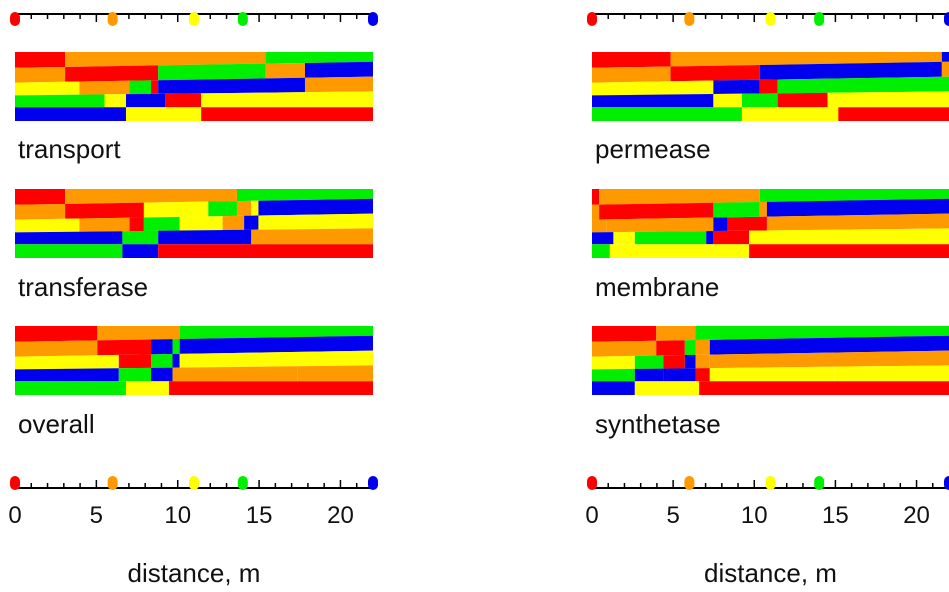  I want to click on panel-label: transferase, so click(83, 287).